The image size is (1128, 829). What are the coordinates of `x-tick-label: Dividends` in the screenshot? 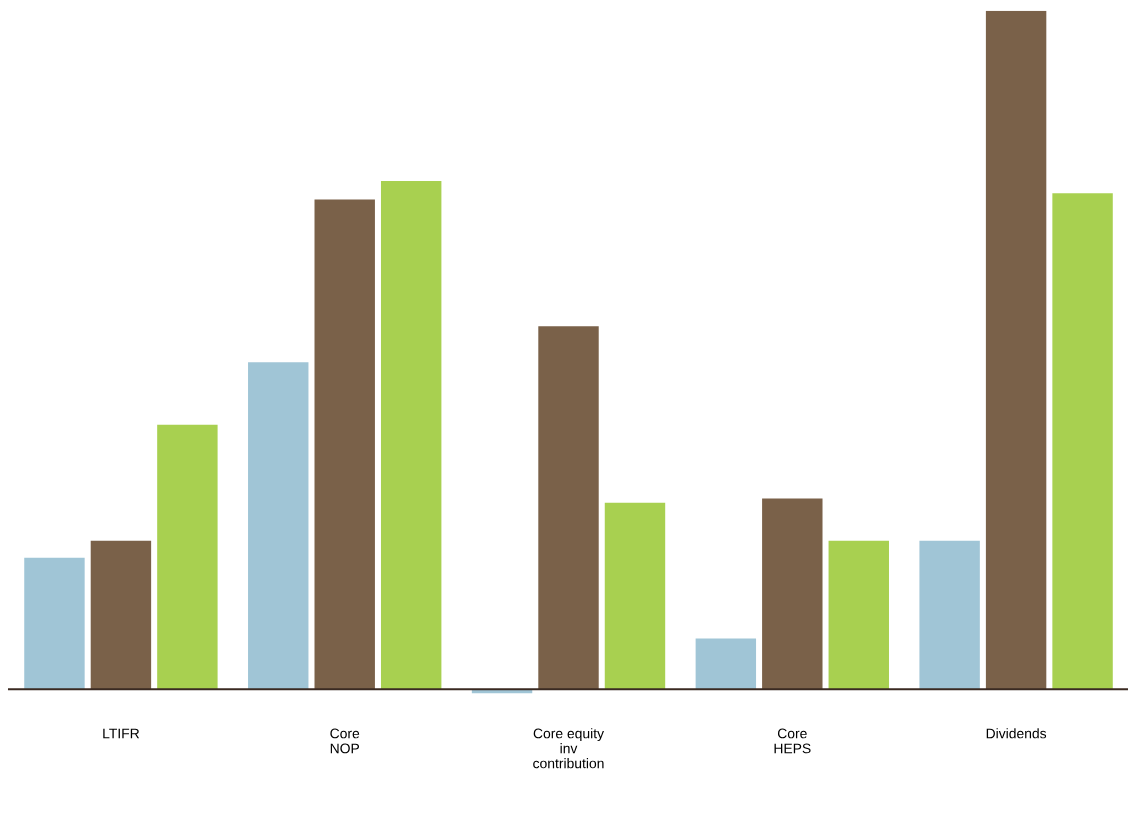 It's located at (1016, 733).